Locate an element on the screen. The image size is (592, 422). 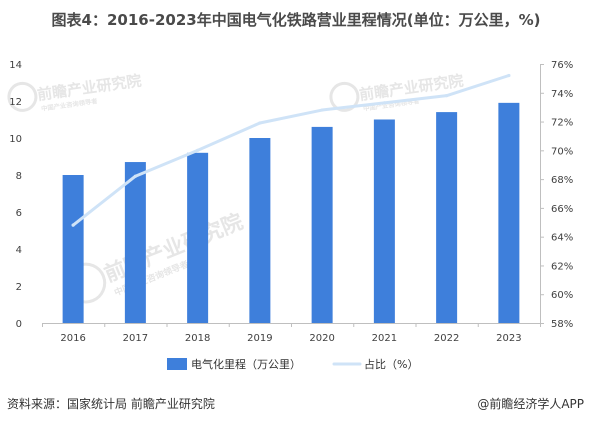
line-point-2018 is located at coordinates (198, 150).